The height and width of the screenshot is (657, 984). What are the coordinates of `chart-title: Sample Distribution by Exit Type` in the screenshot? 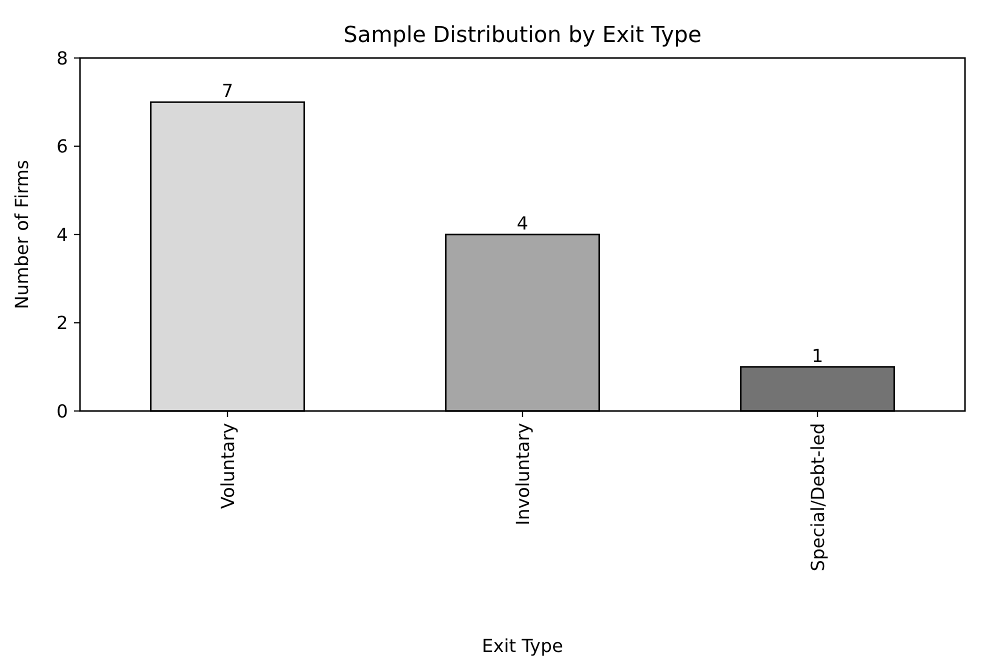 It's located at (523, 35).